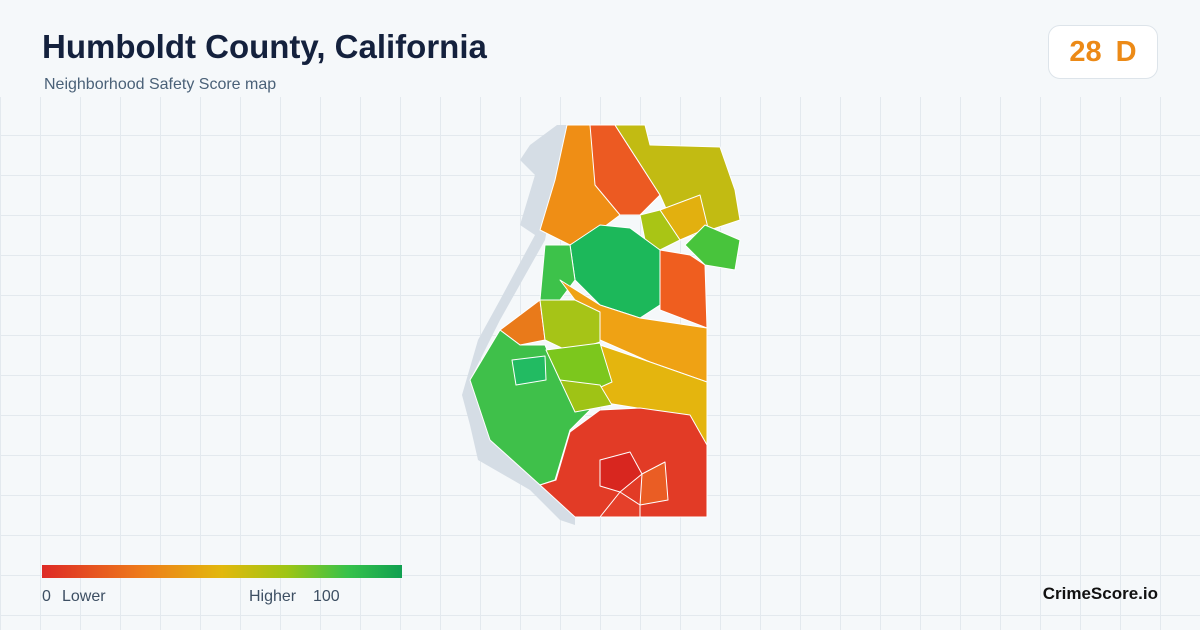 This screenshot has width=1200, height=630. What do you see at coordinates (1085, 51) in the screenshot?
I see `score-value: 28` at bounding box center [1085, 51].